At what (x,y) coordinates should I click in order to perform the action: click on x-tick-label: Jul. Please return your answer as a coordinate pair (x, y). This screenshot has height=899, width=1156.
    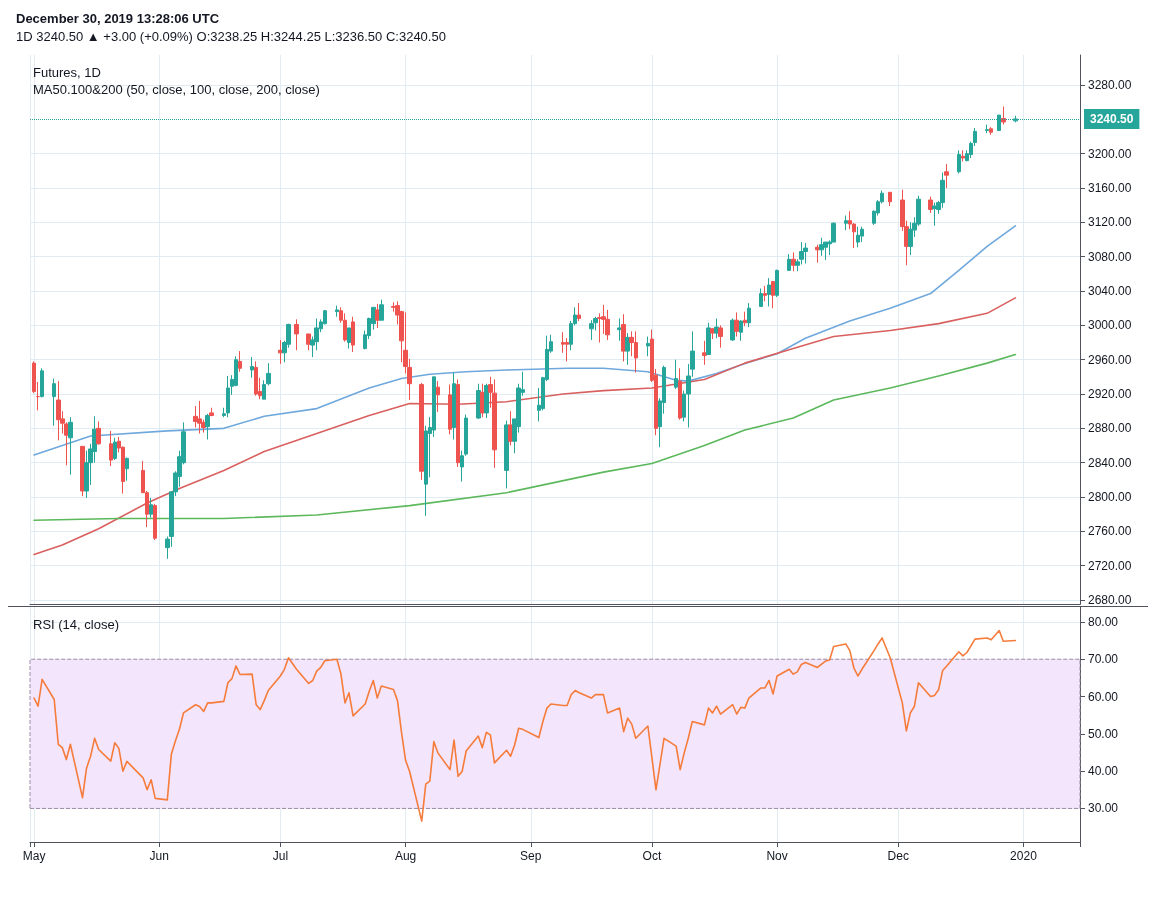
    Looking at the image, I should click on (280, 856).